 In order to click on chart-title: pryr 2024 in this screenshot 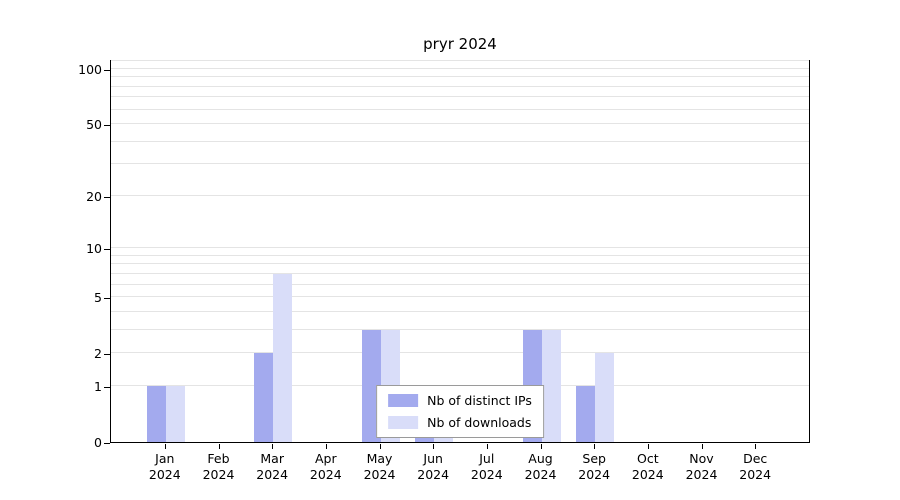, I will do `click(460, 44)`.